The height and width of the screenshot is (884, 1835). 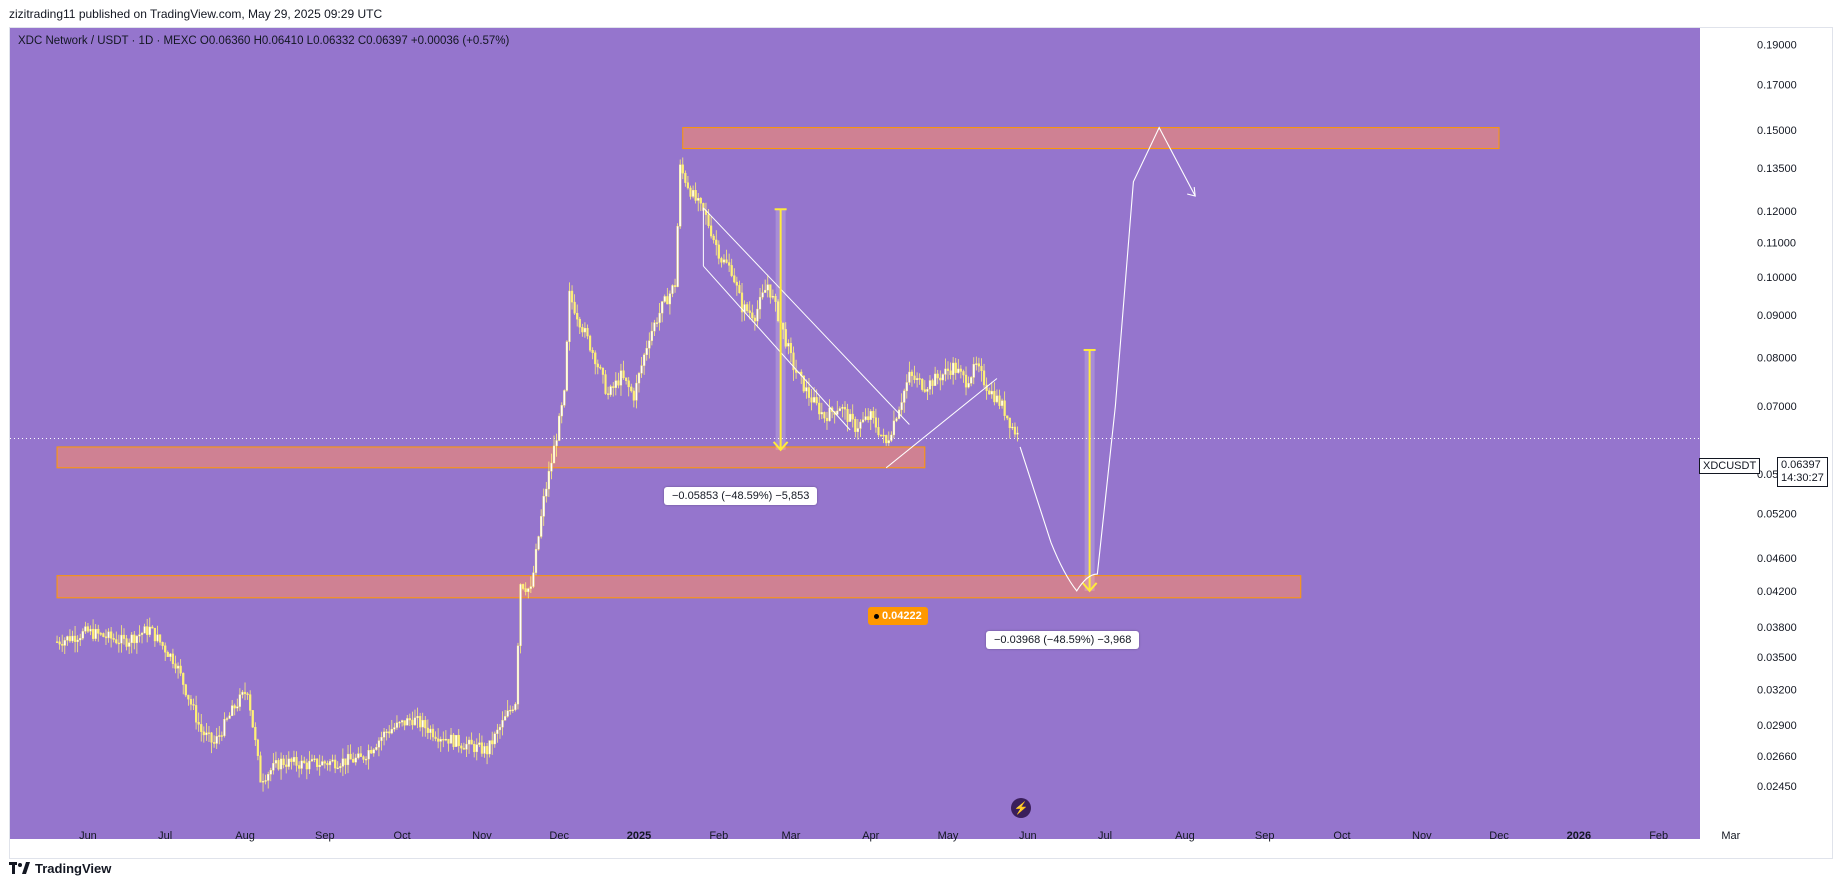 I want to click on lightning-icon: ⚡, so click(x=1021, y=808).